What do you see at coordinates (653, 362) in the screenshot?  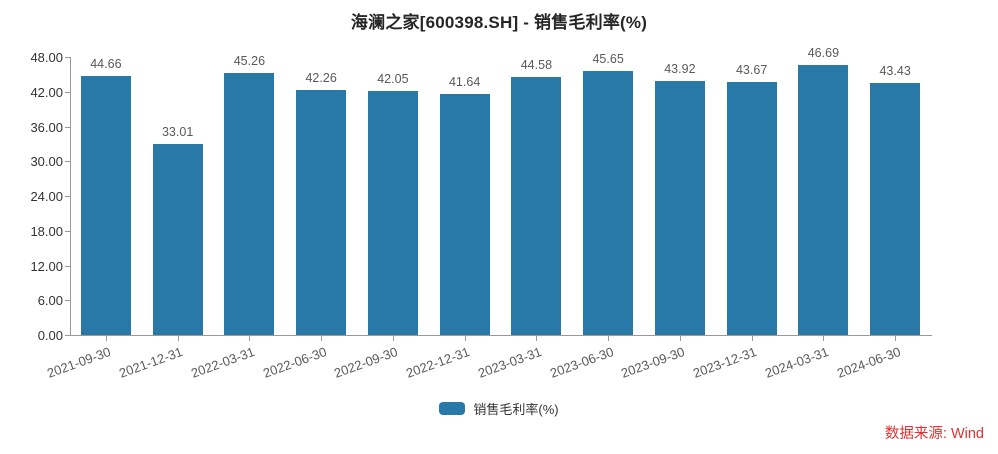 I see `x-axis-label: 2023-09-30` at bounding box center [653, 362].